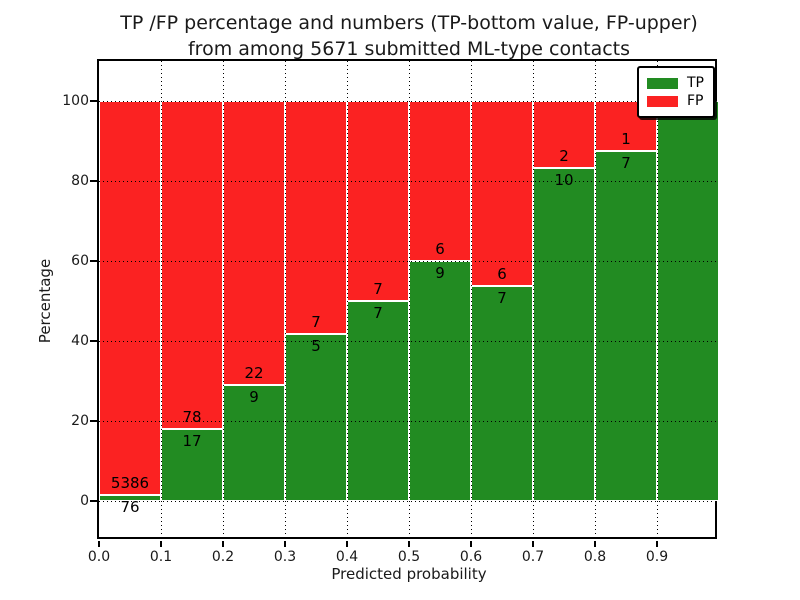 This screenshot has height=600, width=800. Describe the element at coordinates (409, 574) in the screenshot. I see `x-axis-label: Predicted probability` at that location.